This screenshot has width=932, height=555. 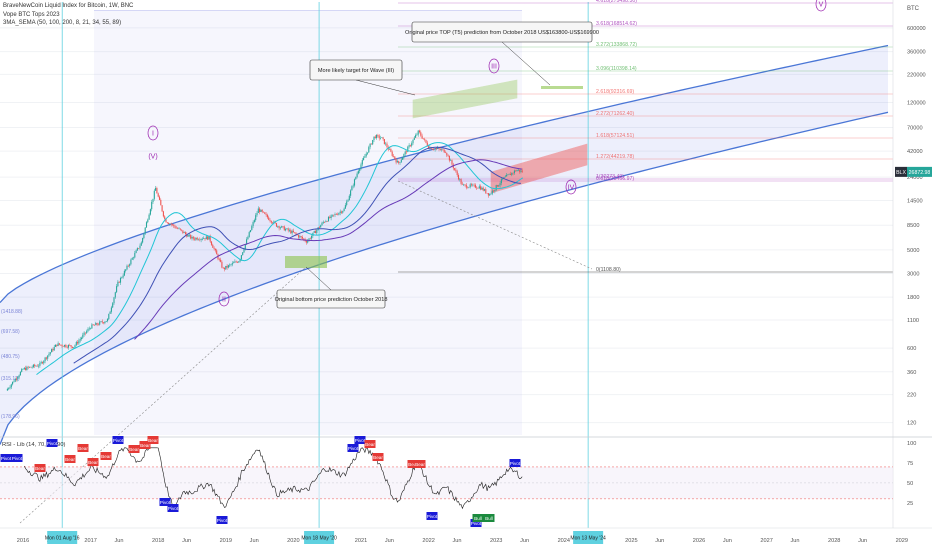 What do you see at coordinates (913, 9) in the screenshot?
I see `currency-label: BTC` at bounding box center [913, 9].